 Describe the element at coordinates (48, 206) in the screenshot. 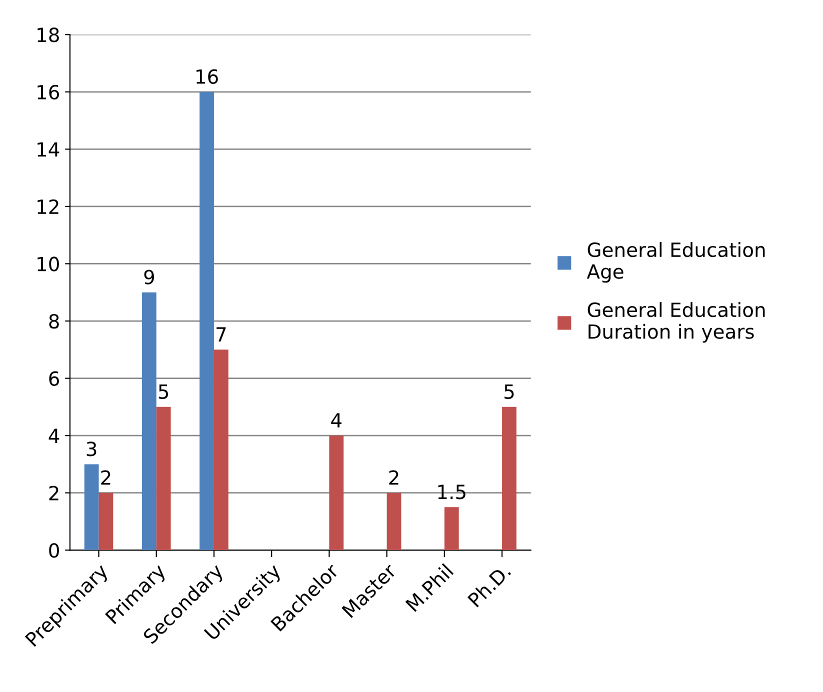

I see `y-tick-label: 12` at that location.